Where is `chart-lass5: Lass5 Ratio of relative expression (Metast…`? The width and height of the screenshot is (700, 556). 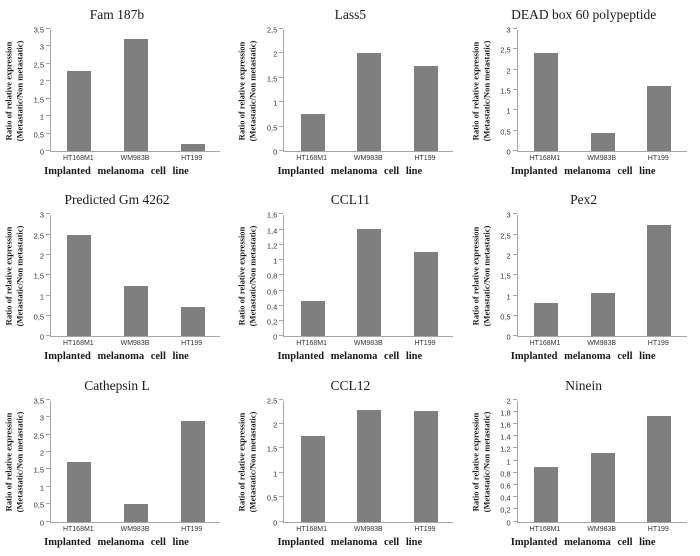 chart-lass5: Lass5 Ratio of relative expression (Metast… is located at coordinates (349, 92).